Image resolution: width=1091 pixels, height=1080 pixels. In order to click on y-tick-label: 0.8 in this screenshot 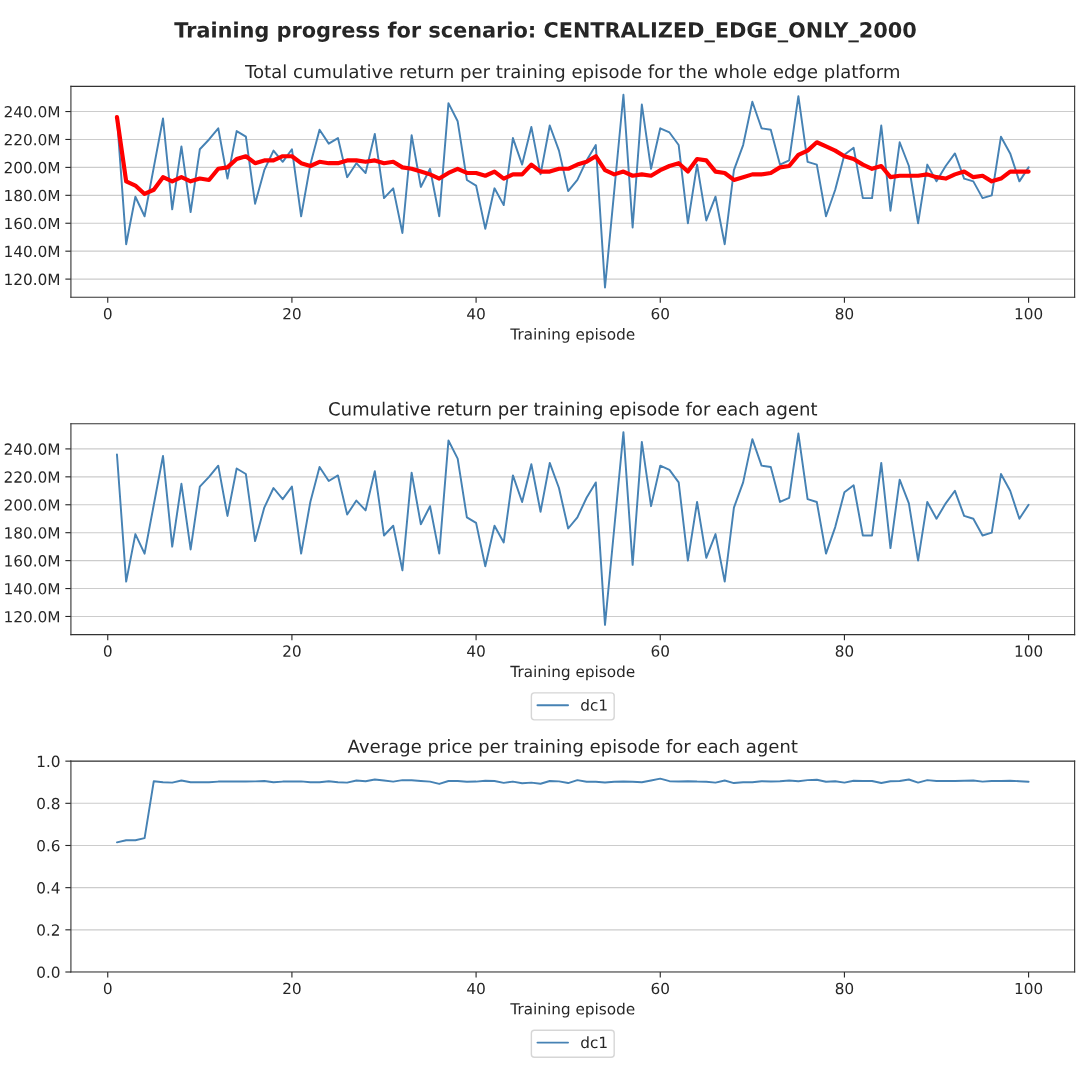, I will do `click(48, 803)`.